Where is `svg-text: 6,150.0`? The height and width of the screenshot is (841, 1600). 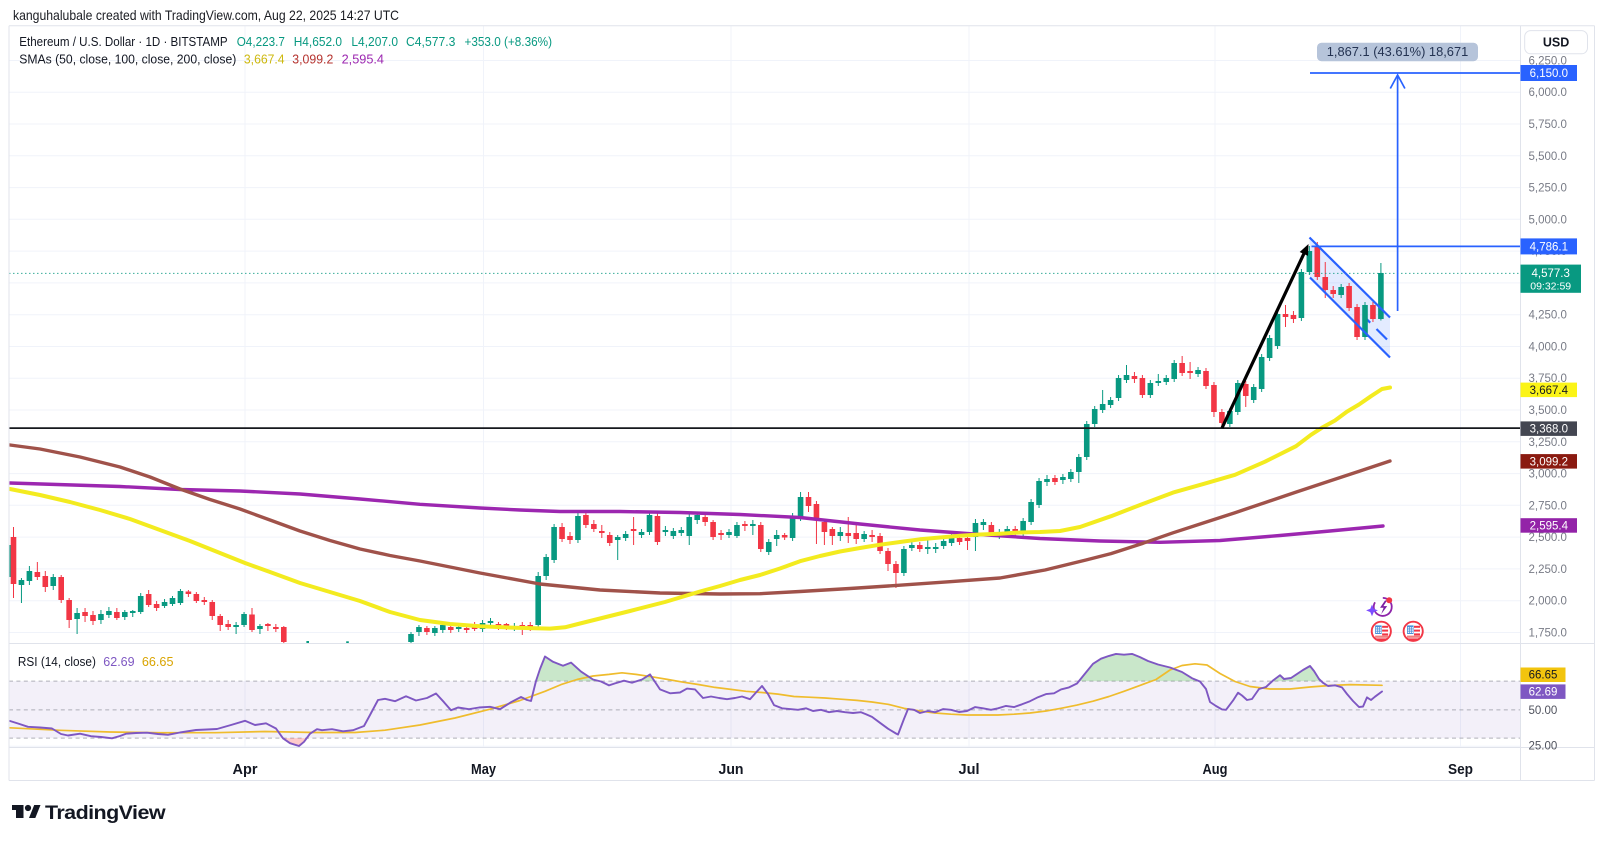
svg-text: 6,150.0 is located at coordinates (1549, 74).